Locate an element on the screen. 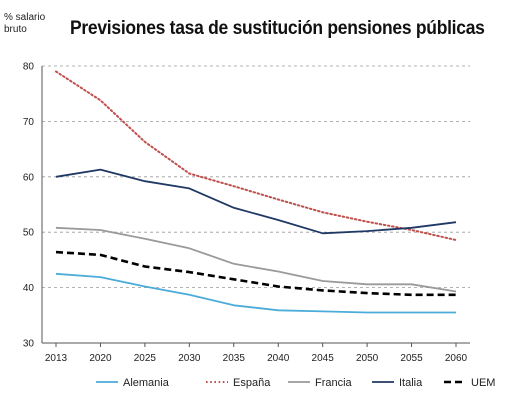 The height and width of the screenshot is (404, 515). x-tick-label: 2035 is located at coordinates (234, 358).